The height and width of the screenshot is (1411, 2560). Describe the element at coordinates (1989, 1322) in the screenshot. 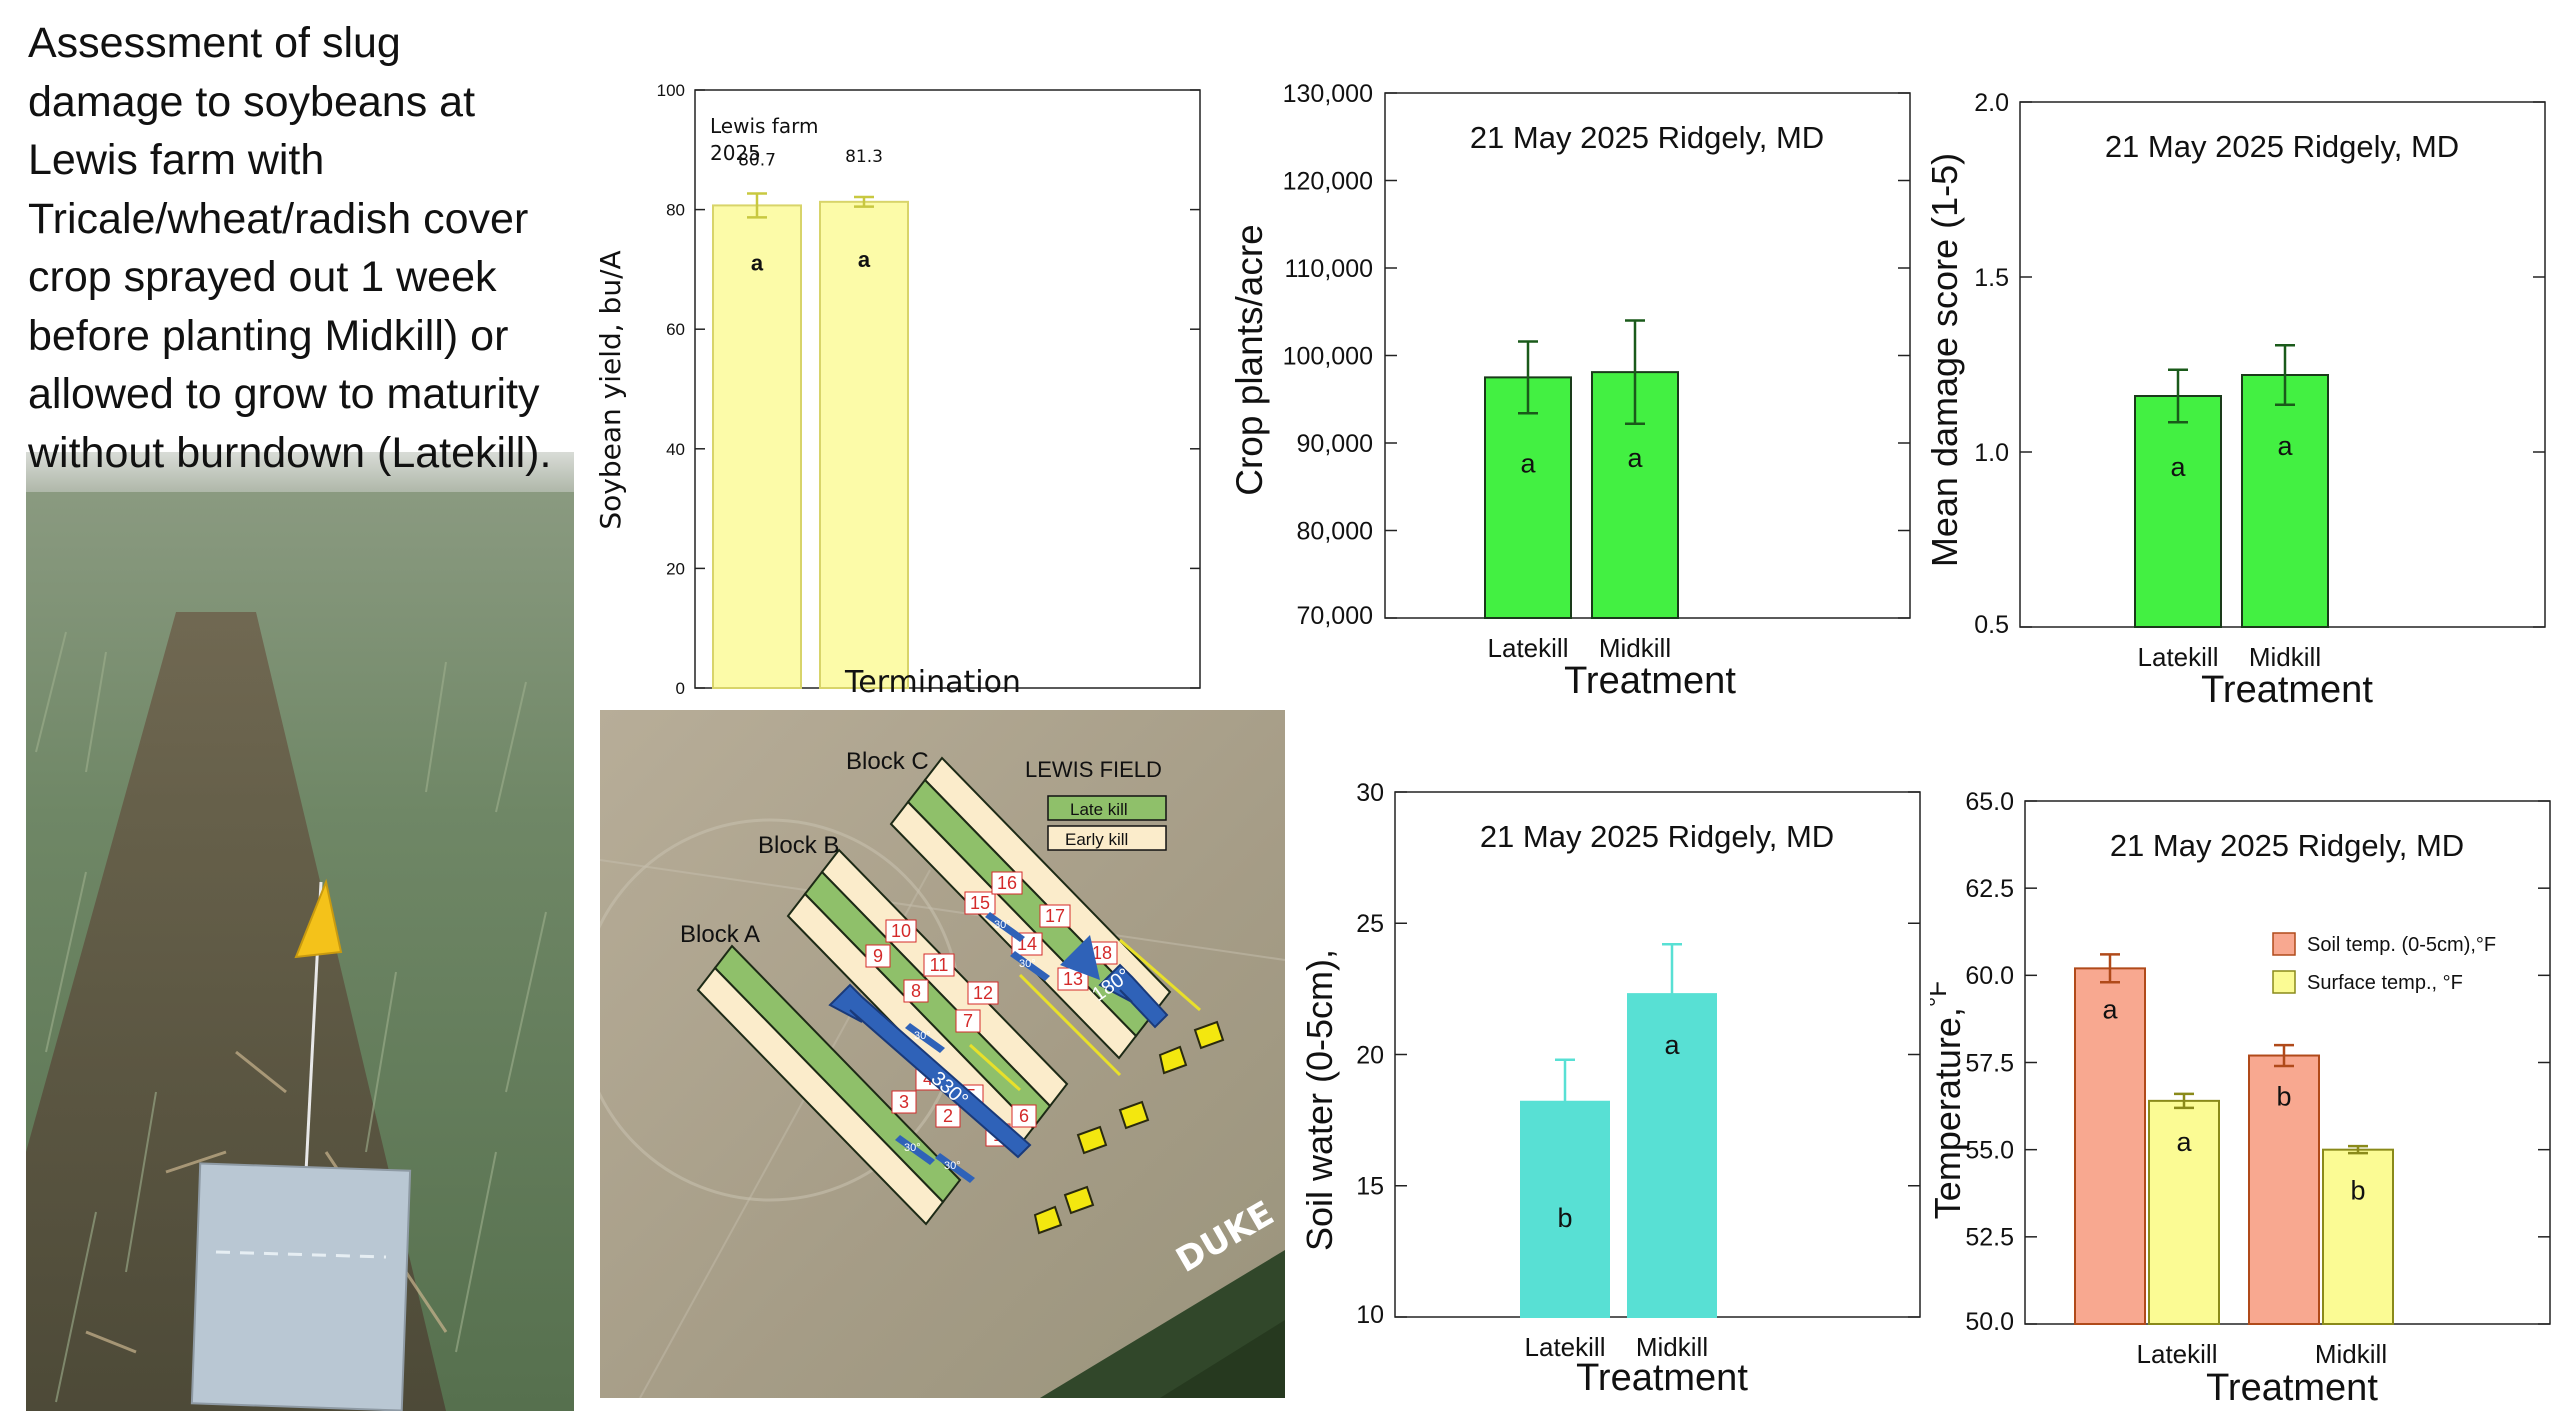

I see `y-tick-label: 50.0` at that location.